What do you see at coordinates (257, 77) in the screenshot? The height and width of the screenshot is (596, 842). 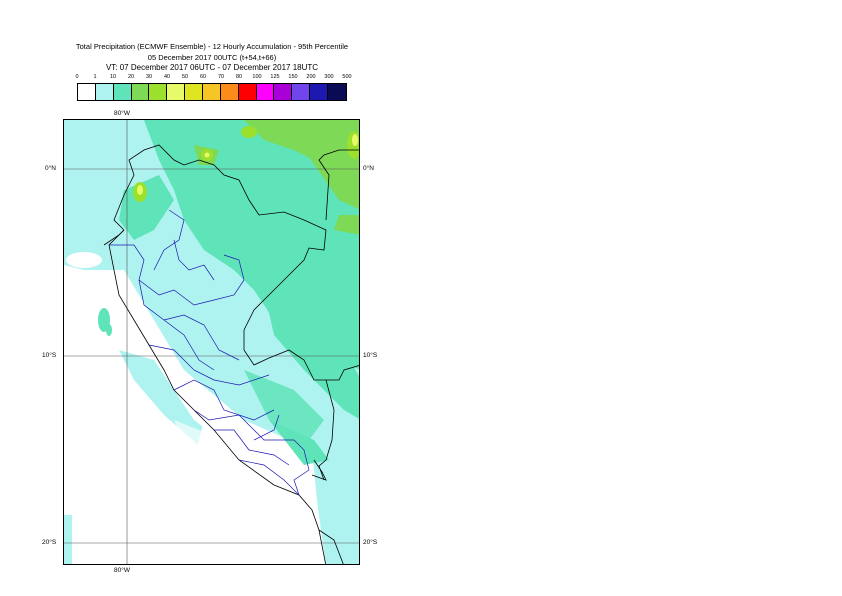 I see `legend-tick-label: 100` at bounding box center [257, 77].